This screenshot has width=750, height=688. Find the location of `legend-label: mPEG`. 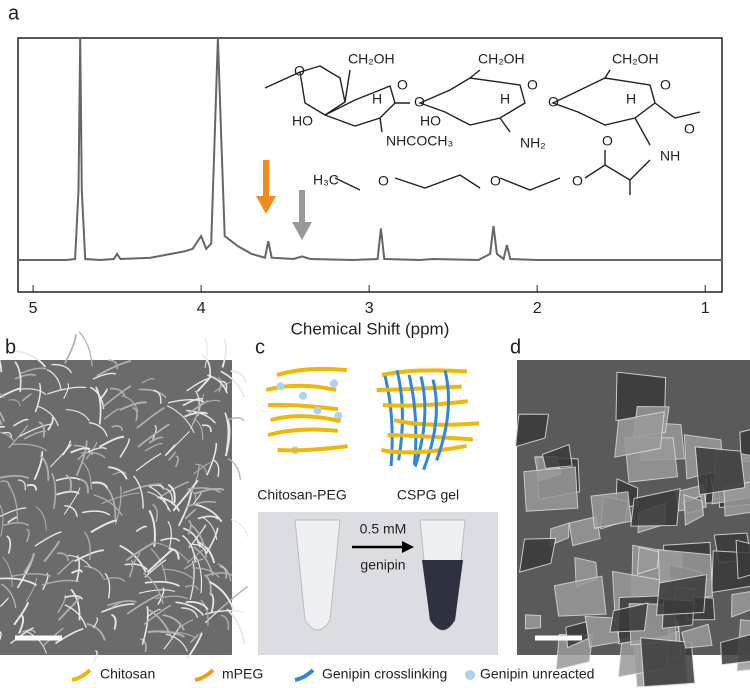

legend-label: mPEG is located at coordinates (242, 674).